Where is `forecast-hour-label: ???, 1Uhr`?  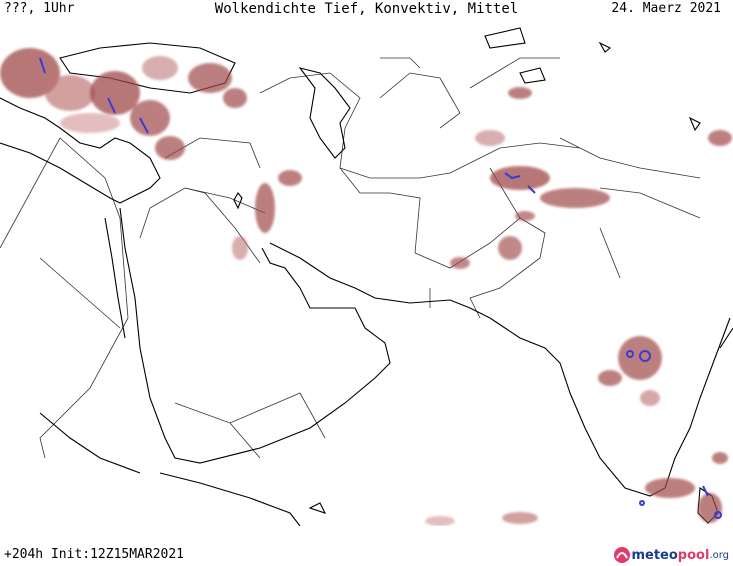 forecast-hour-label: ???, 1Uhr is located at coordinates (39, 8).